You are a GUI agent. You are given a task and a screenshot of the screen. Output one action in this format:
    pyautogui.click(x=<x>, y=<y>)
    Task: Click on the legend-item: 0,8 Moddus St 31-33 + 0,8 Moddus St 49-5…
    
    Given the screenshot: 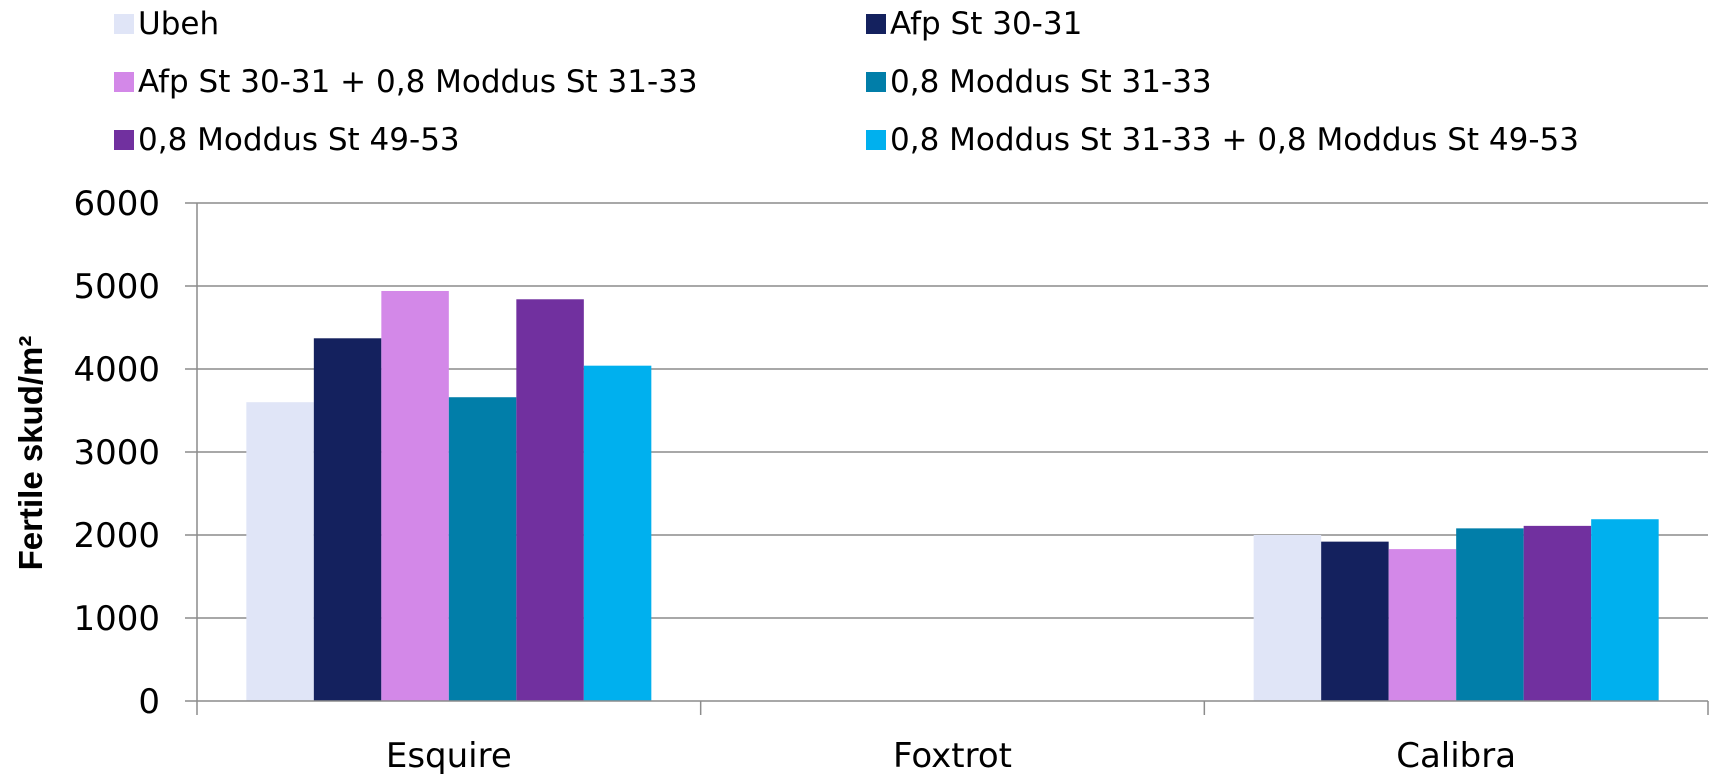 What is the action you would take?
    pyautogui.click(x=1222, y=140)
    